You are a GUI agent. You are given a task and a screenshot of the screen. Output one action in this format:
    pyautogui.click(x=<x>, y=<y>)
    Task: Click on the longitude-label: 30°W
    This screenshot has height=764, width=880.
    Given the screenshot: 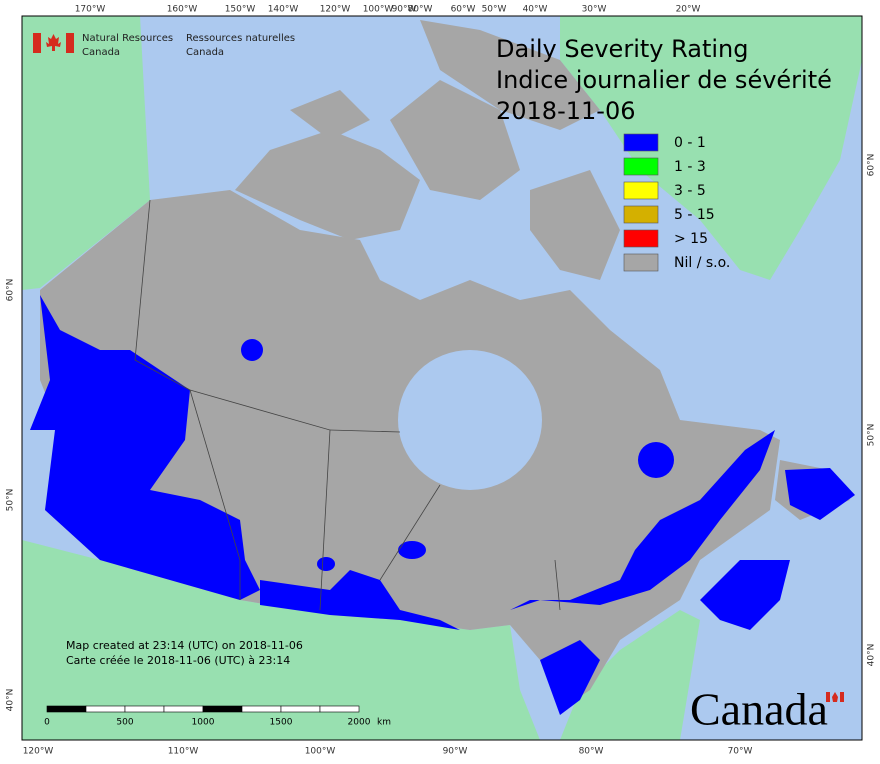 What is the action you would take?
    pyautogui.click(x=594, y=10)
    